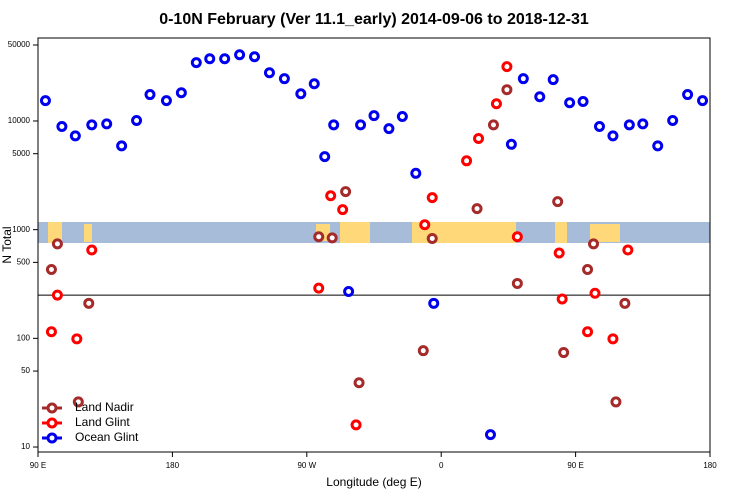 The height and width of the screenshot is (500, 750). Describe the element at coordinates (104, 407) in the screenshot. I see `legend-label: Land Nadir` at that location.